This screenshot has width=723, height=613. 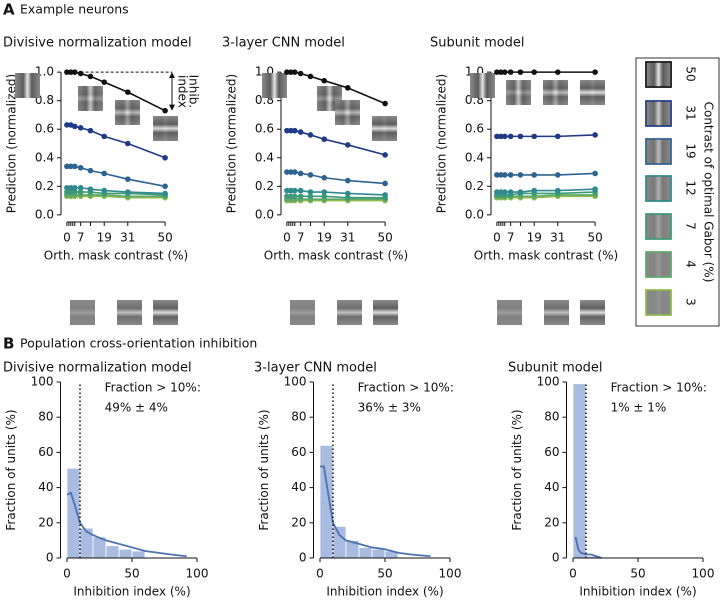 I want to click on x-tick-label: 19, so click(x=104, y=238).